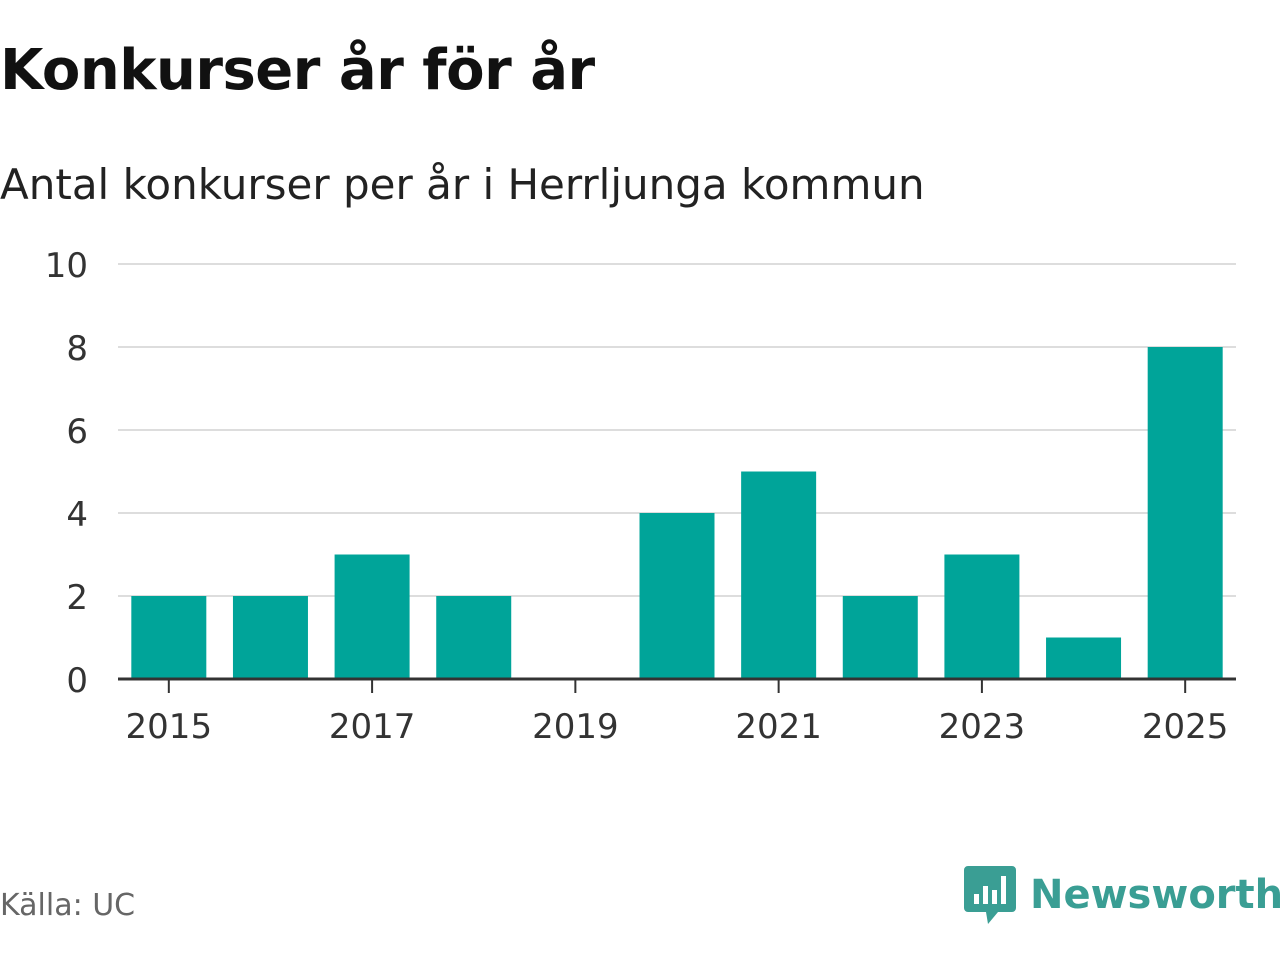 This screenshot has width=1280, height=960. What do you see at coordinates (1185, 727) in the screenshot?
I see `x-tick-label: 2025` at bounding box center [1185, 727].